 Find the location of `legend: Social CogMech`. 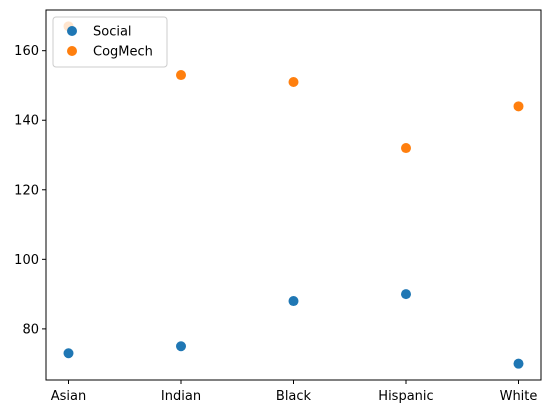

legend: Social CogMech is located at coordinates (110, 42).